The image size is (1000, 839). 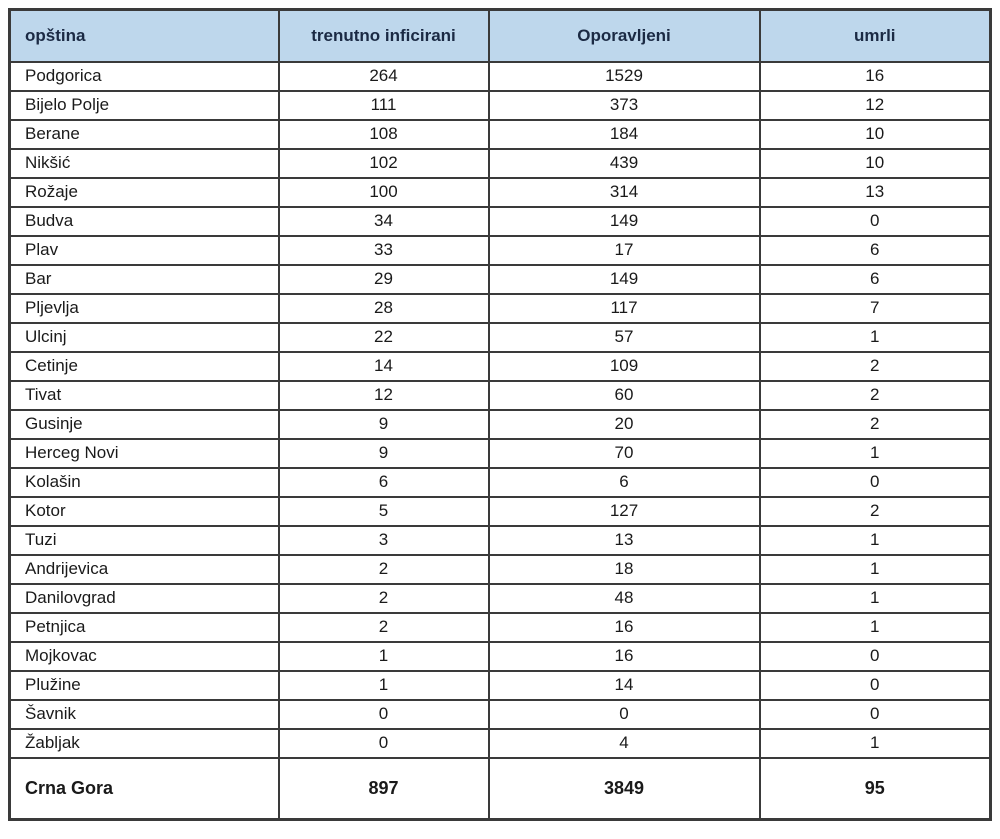 What do you see at coordinates (383, 221) in the screenshot?
I see `cell-infected: 34` at bounding box center [383, 221].